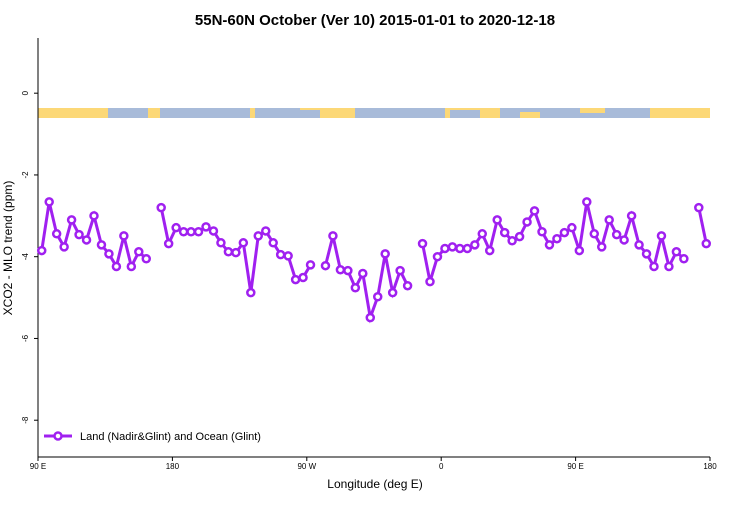 This screenshot has width=750, height=505. I want to click on y-tick-label: -4, so click(25, 257).